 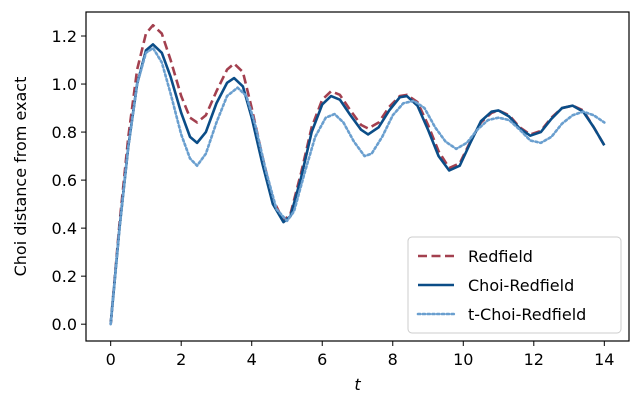 What do you see at coordinates (604, 359) in the screenshot?
I see `x-tick-label: 14` at bounding box center [604, 359].